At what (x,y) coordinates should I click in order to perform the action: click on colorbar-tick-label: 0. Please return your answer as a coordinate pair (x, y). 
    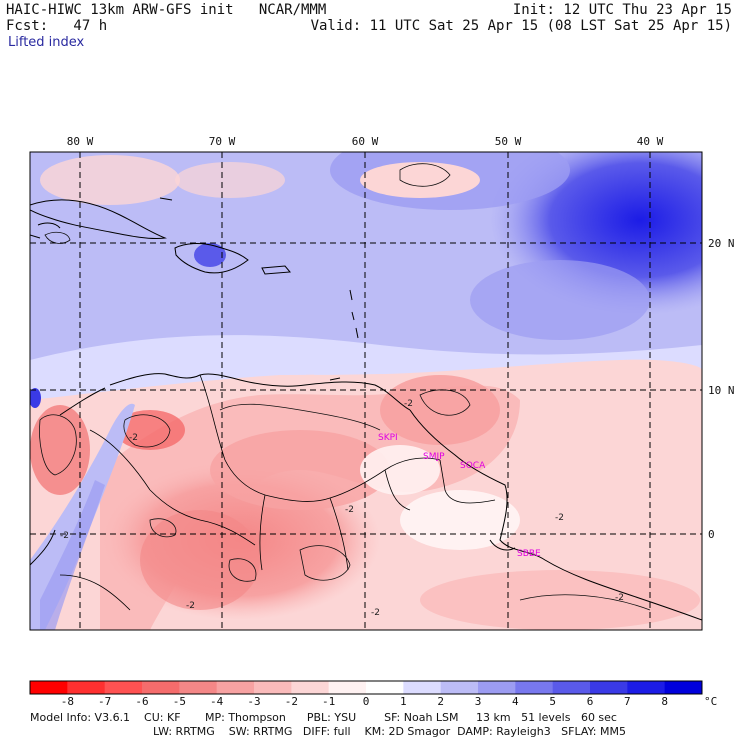
    Looking at the image, I should click on (366, 701).